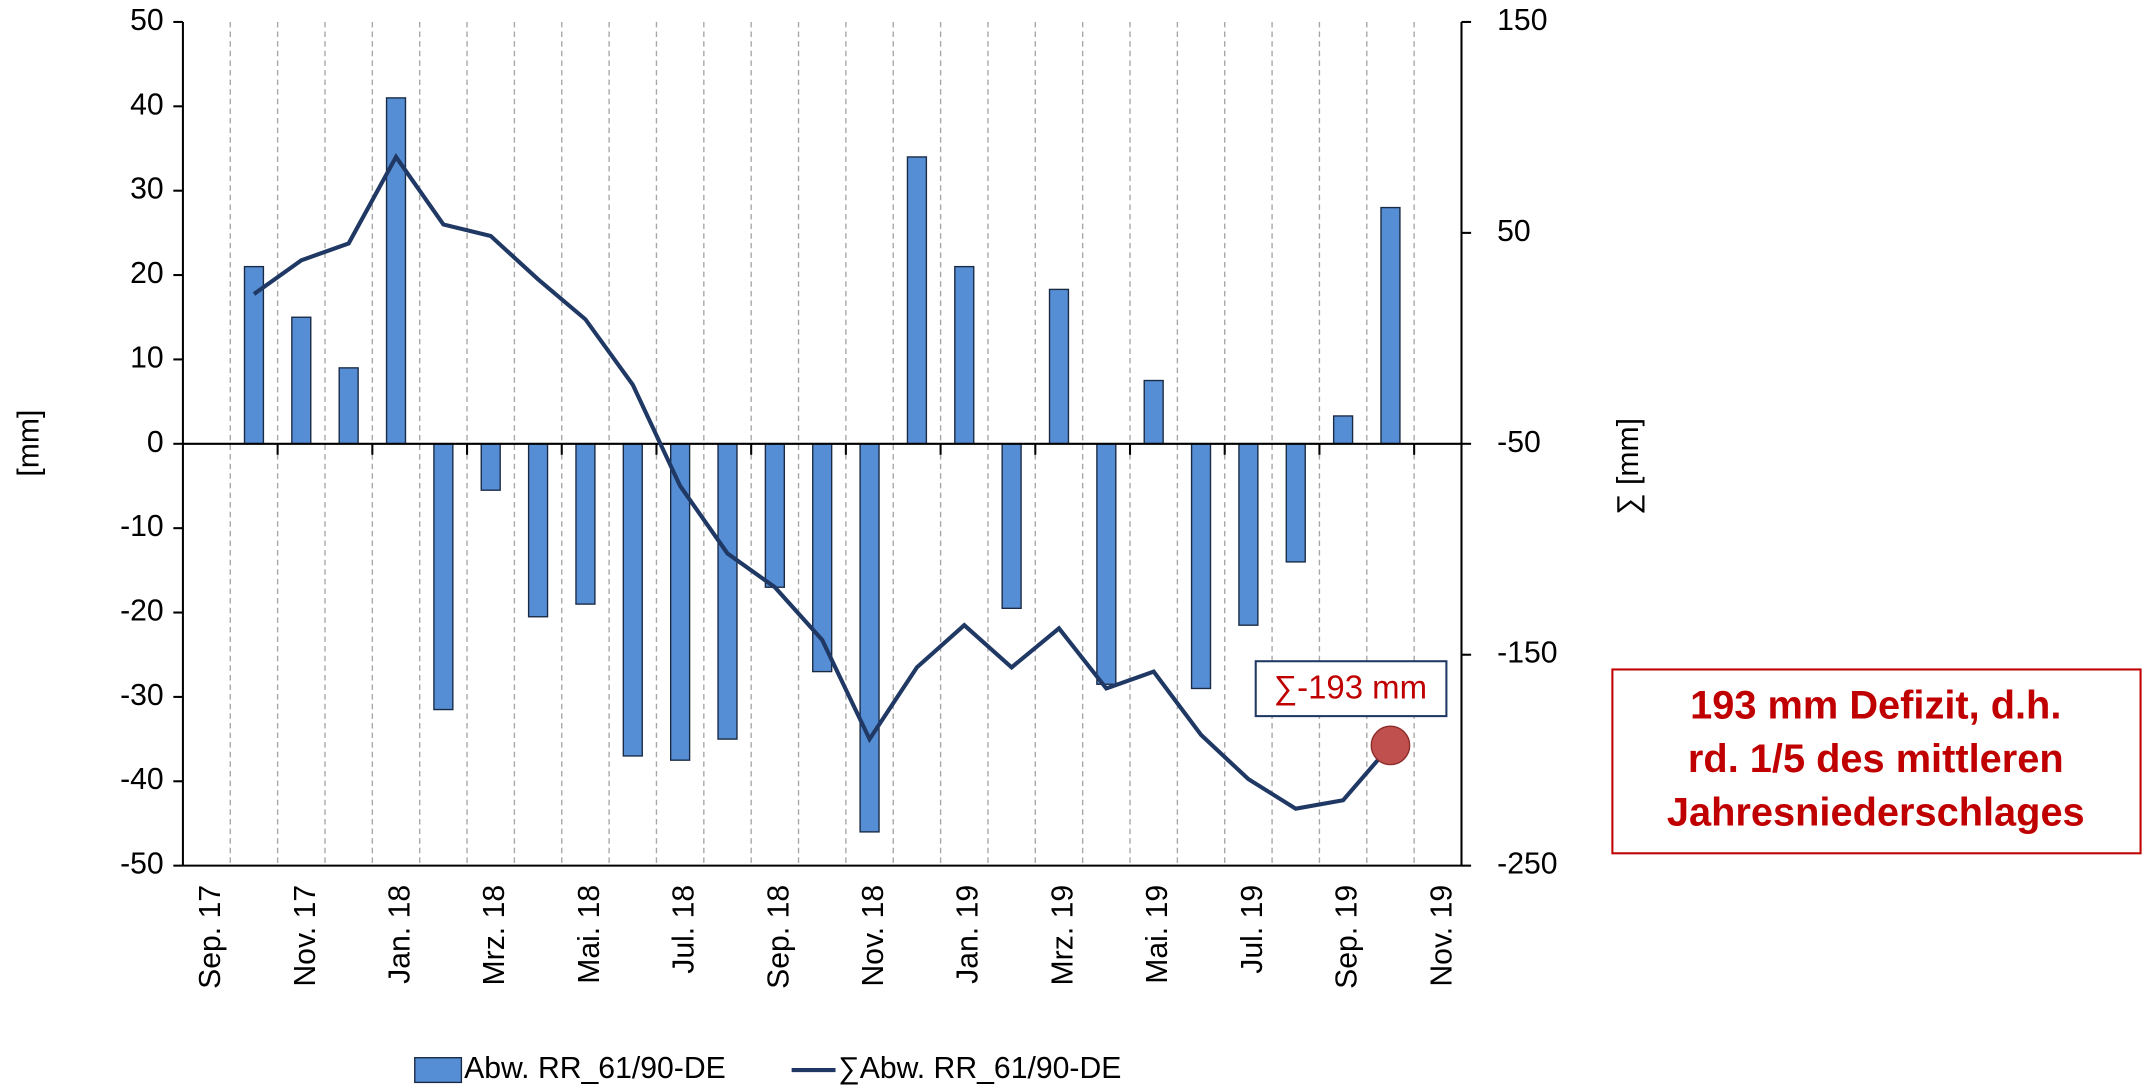 This screenshot has height=1092, width=2152. What do you see at coordinates (142, 526) in the screenshot?
I see `y-tick-label: -10` at bounding box center [142, 526].